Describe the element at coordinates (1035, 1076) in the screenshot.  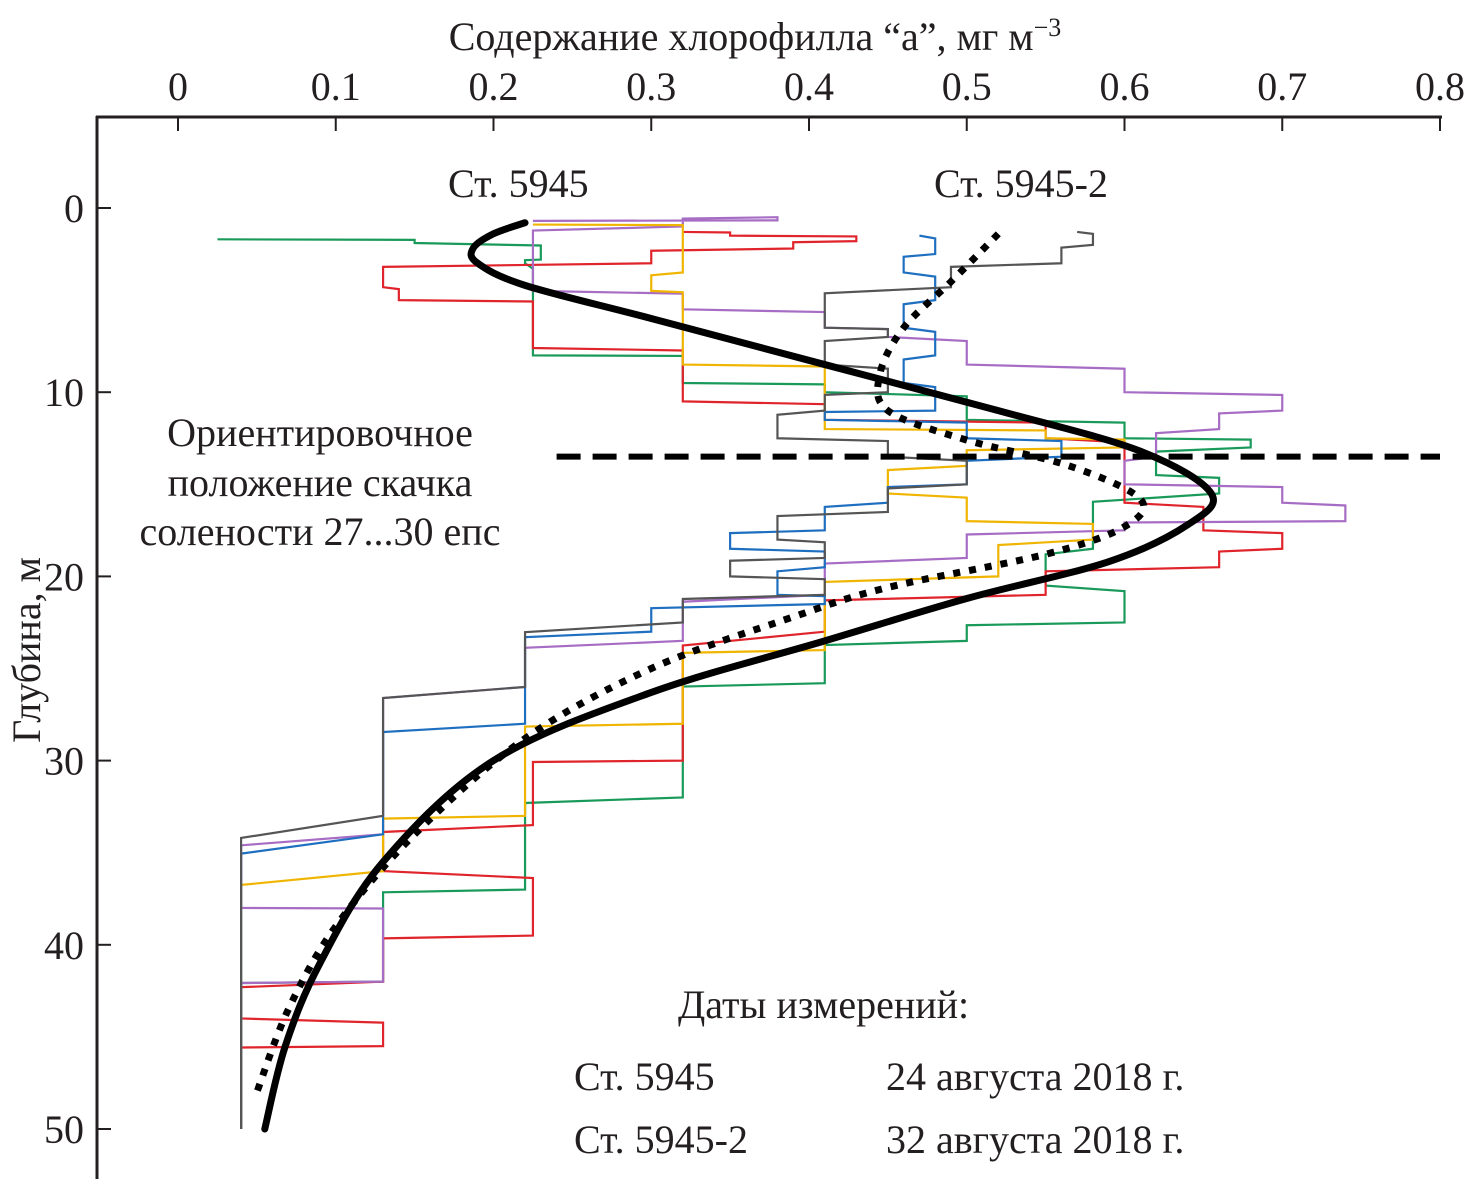
I see `legend-date-1: 24 августа 2018 г.` at that location.